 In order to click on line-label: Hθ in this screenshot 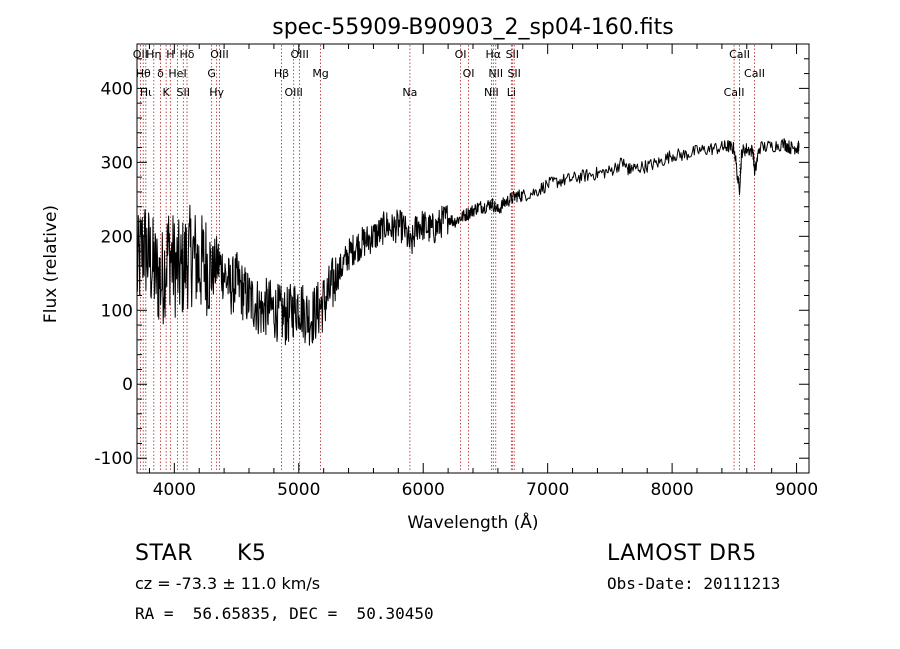, I will do `click(143, 73)`.